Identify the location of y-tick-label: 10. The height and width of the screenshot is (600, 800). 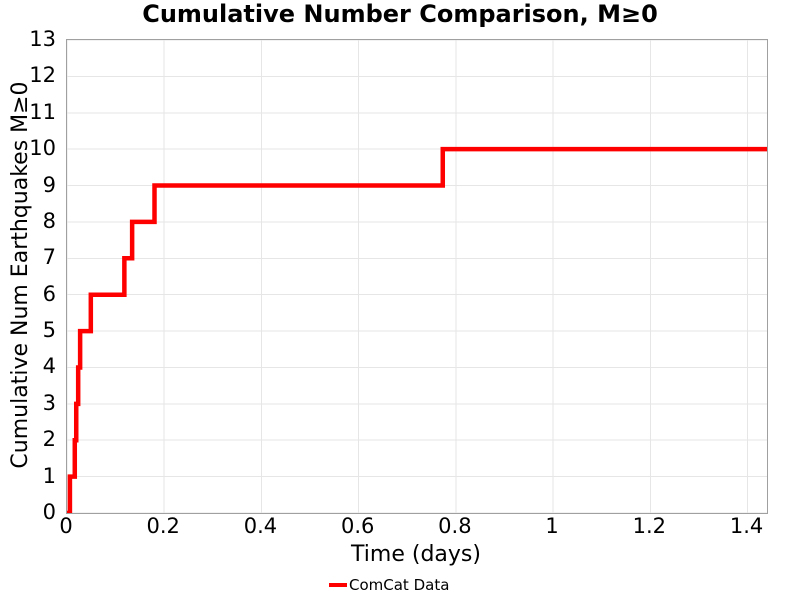
(42, 148).